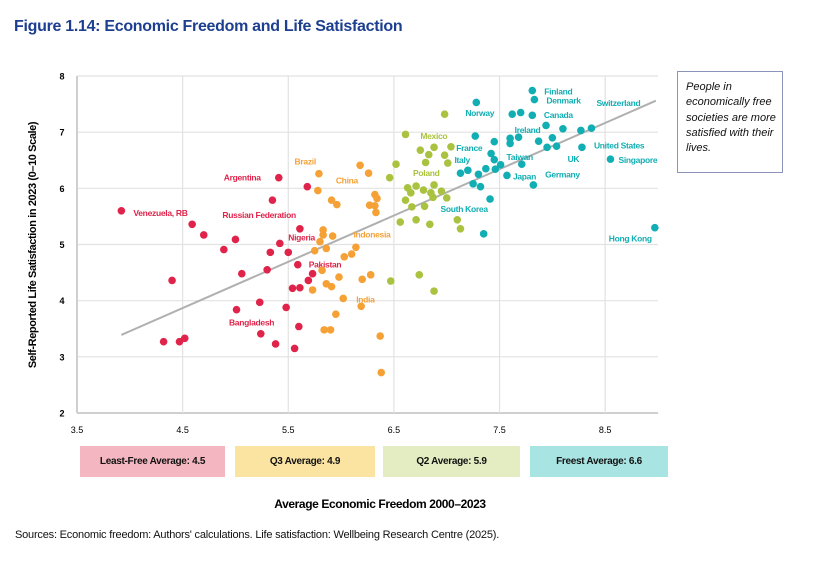 The height and width of the screenshot is (569, 813). What do you see at coordinates (618, 103) in the screenshot?
I see `point-label: Switzerland` at bounding box center [618, 103].